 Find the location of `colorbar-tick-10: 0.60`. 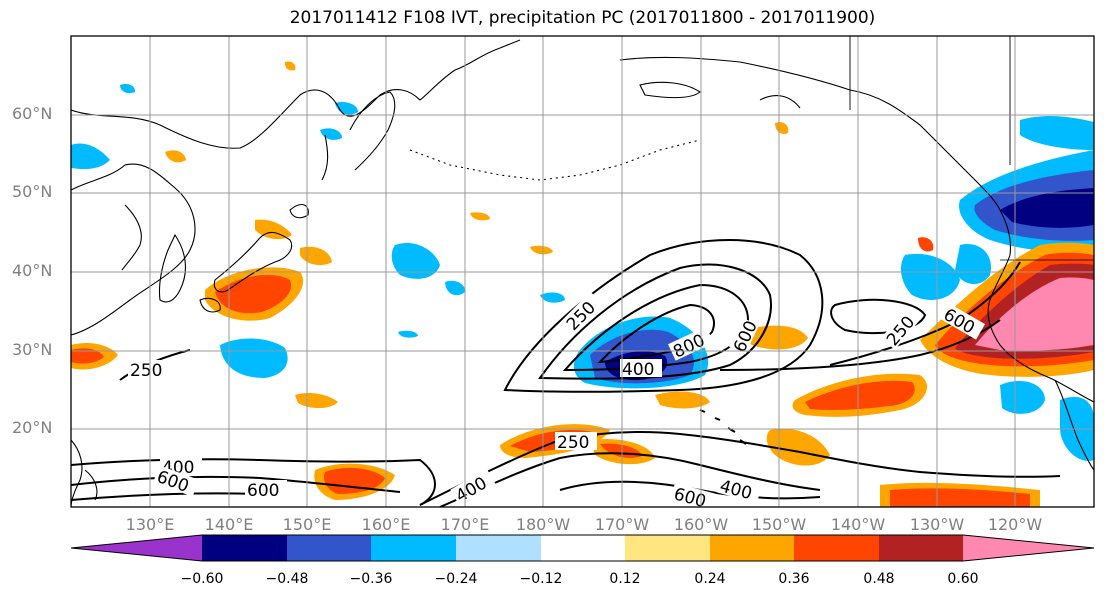

colorbar-tick-10: 0.60 is located at coordinates (963, 579).